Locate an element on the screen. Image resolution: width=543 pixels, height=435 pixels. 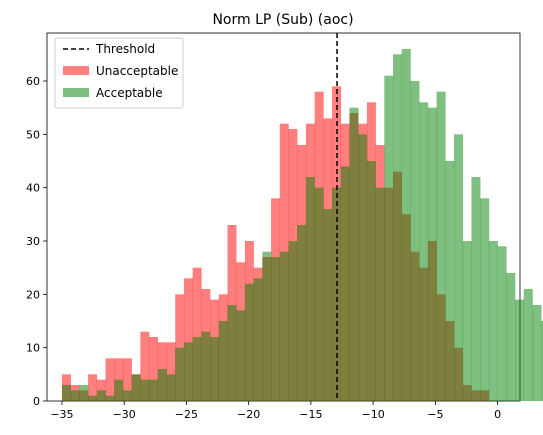
legend-threshold-label: Threshold is located at coordinates (125, 49).